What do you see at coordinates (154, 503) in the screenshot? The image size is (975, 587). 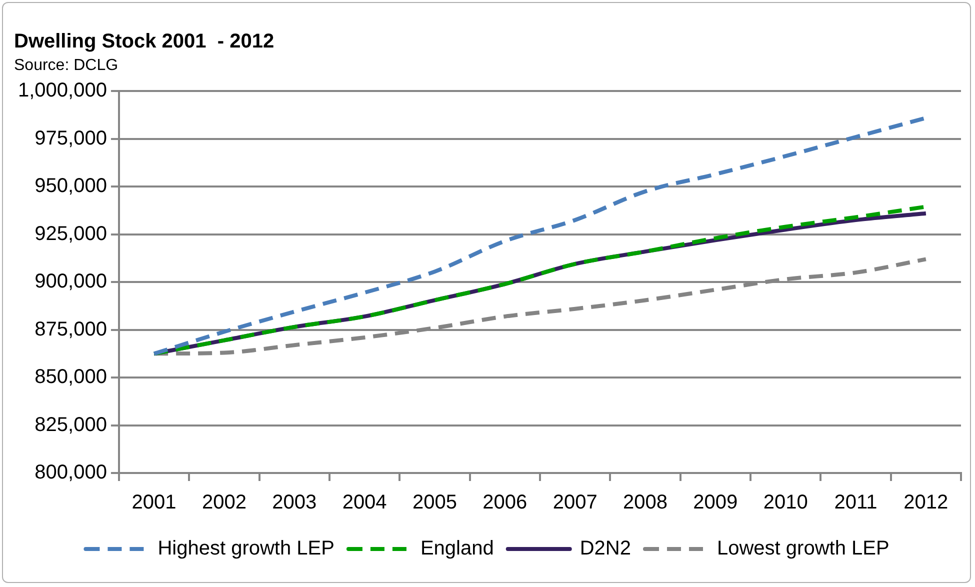 I see `x-tick-label: 2001` at bounding box center [154, 503].